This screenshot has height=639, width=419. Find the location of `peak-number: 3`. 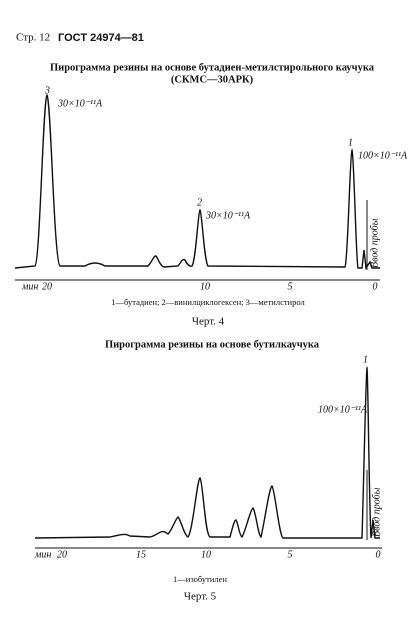

peak-number: 3 is located at coordinates (47, 90).